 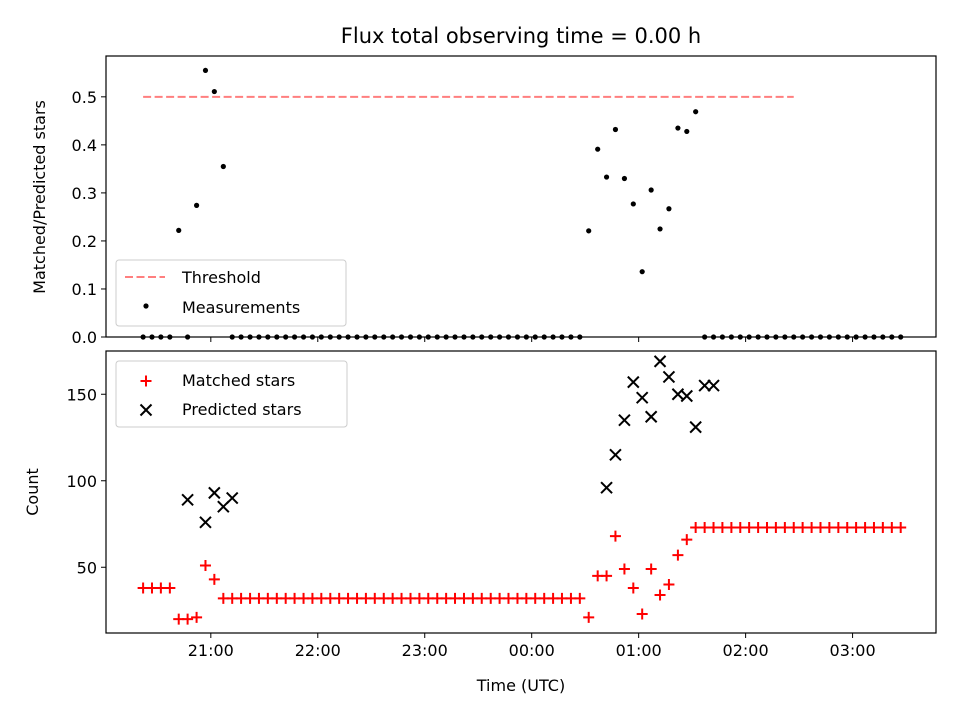 What do you see at coordinates (89, 217) in the screenshot?
I see `ratio-y-axis: 0.0 0.1 0.2 0.3 0.4 0.5` at bounding box center [89, 217].